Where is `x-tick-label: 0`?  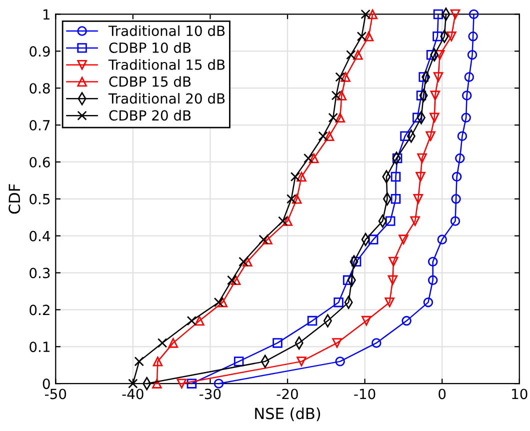 x-tick-label: 0 is located at coordinates (442, 394).